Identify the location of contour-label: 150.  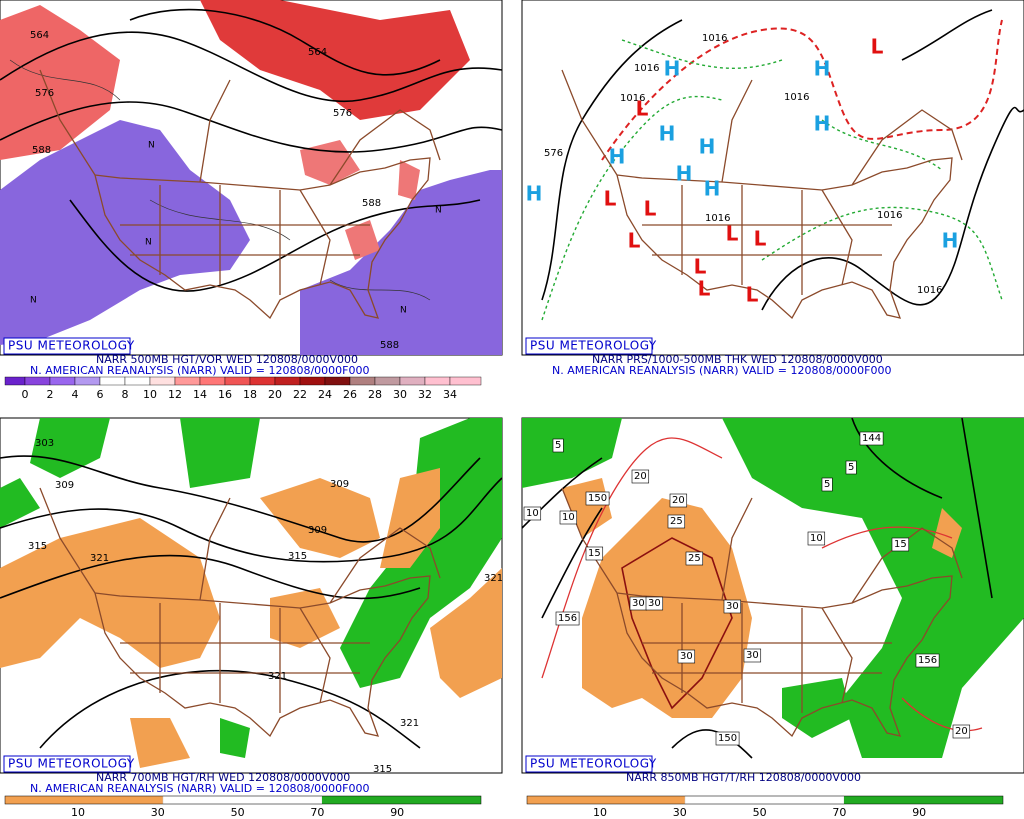
(597, 498).